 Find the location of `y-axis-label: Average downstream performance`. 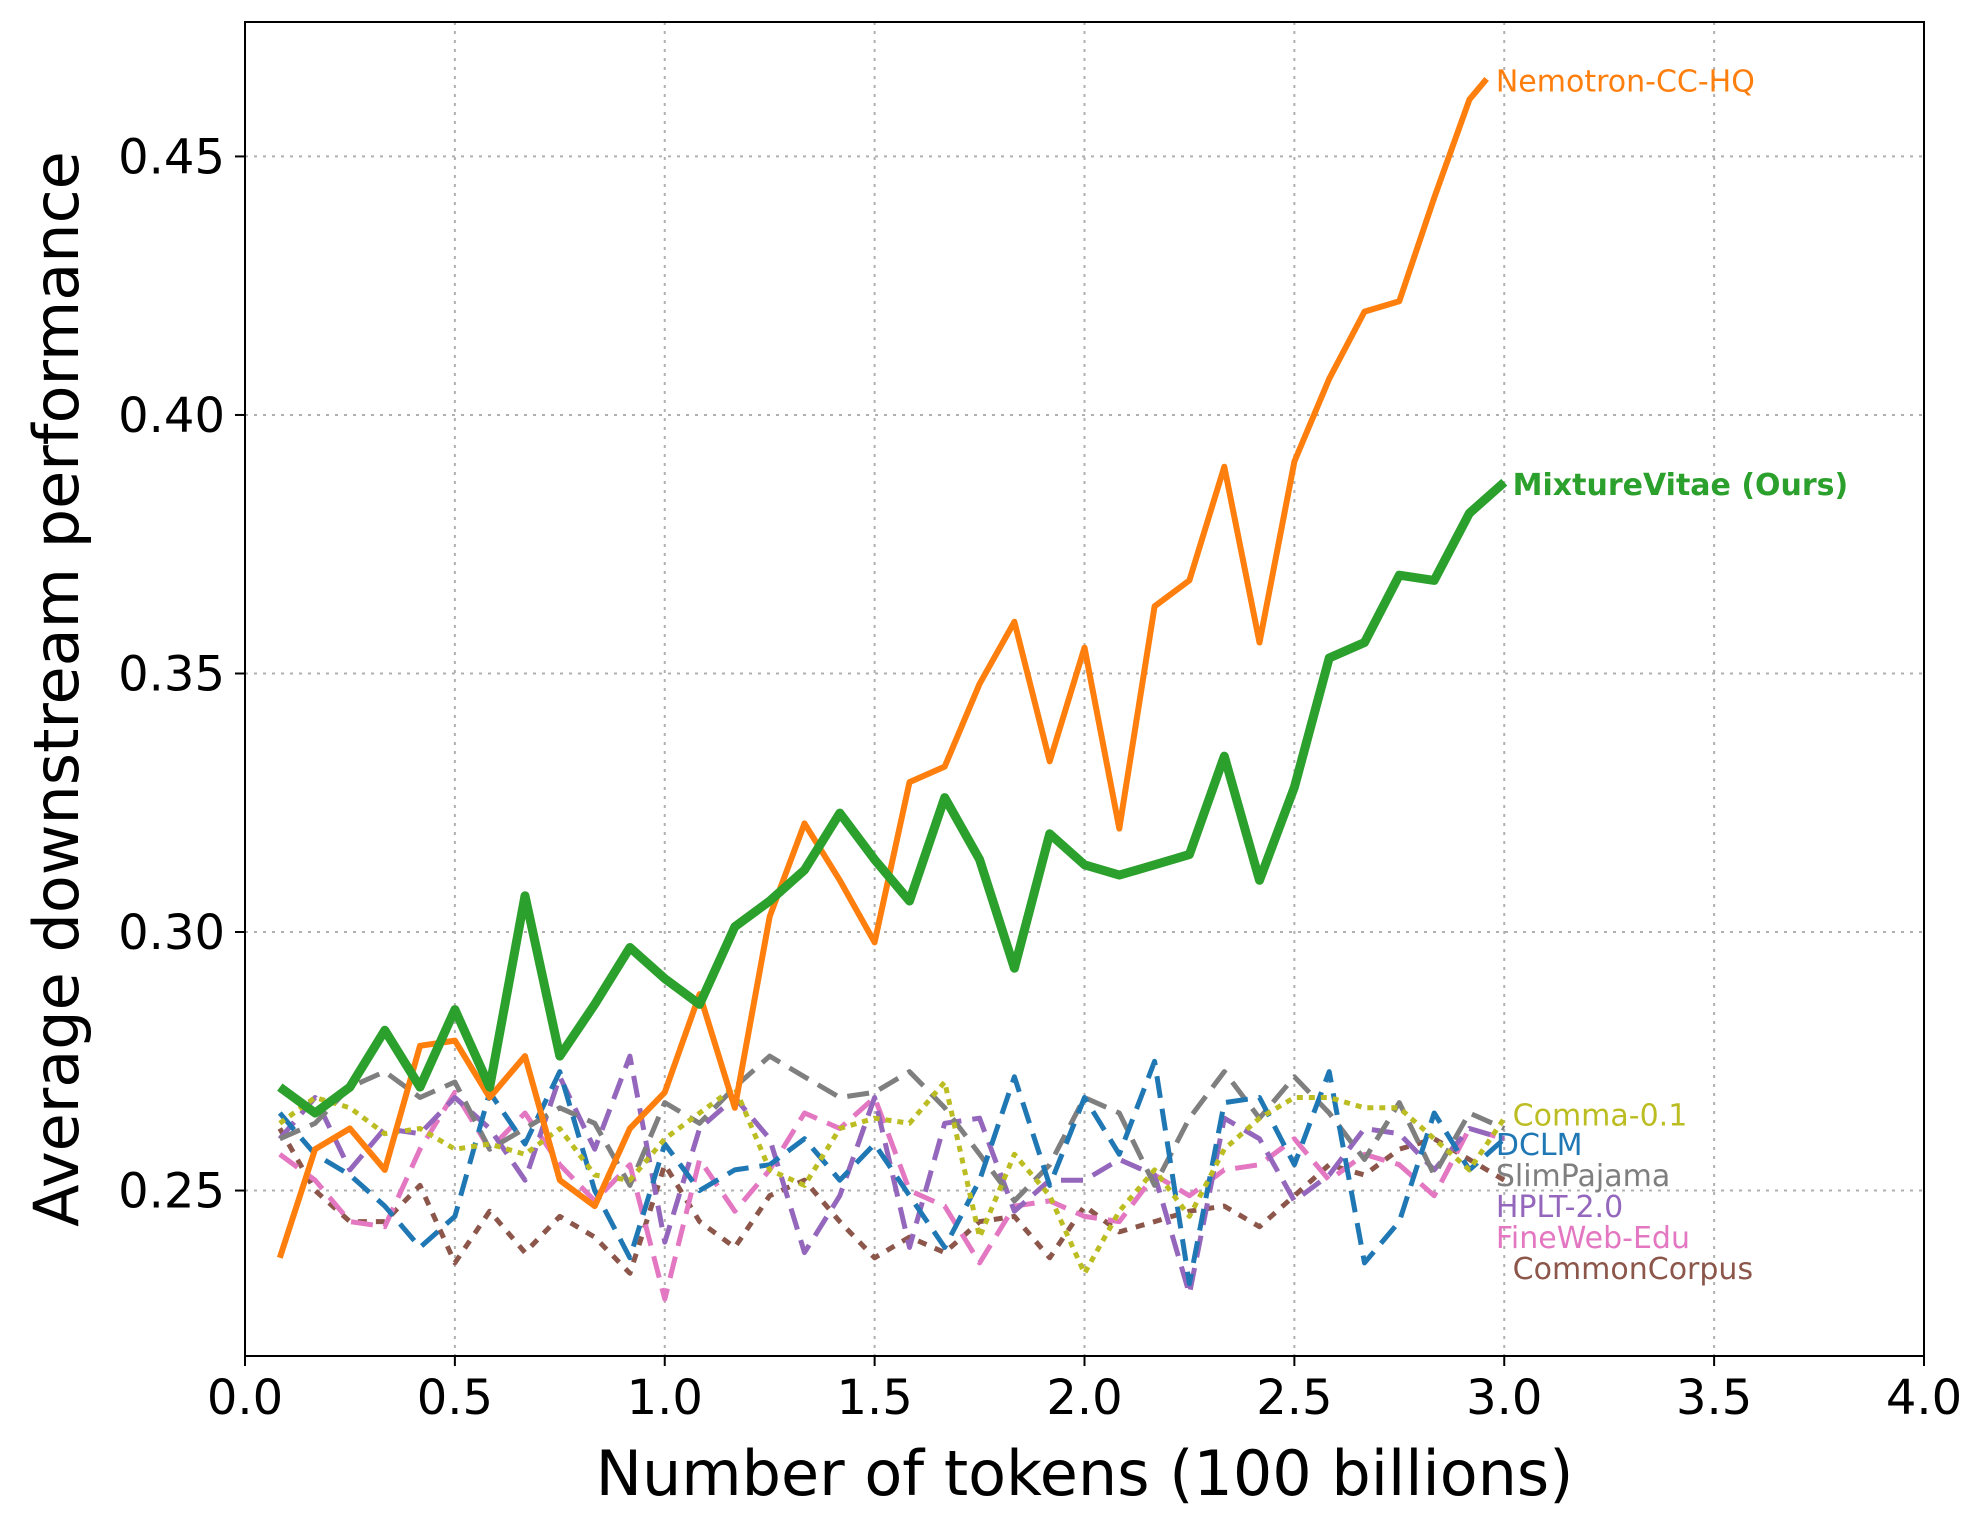

y-axis-label: Average downstream performance is located at coordinates (56, 689).